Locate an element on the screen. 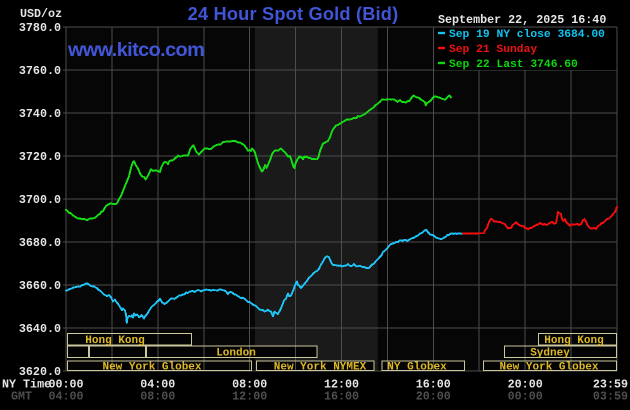  svg-text: NY Time is located at coordinates (26, 384).